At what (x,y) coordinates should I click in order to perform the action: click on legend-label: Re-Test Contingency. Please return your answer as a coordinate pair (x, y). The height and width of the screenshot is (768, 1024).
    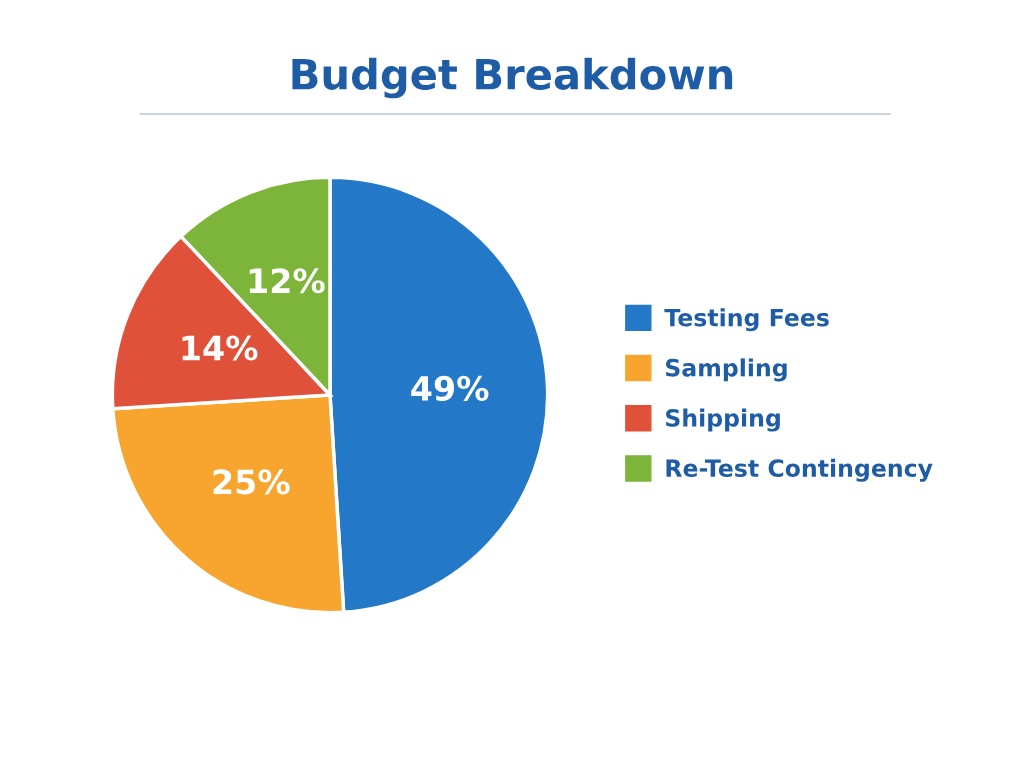
    Looking at the image, I should click on (799, 470).